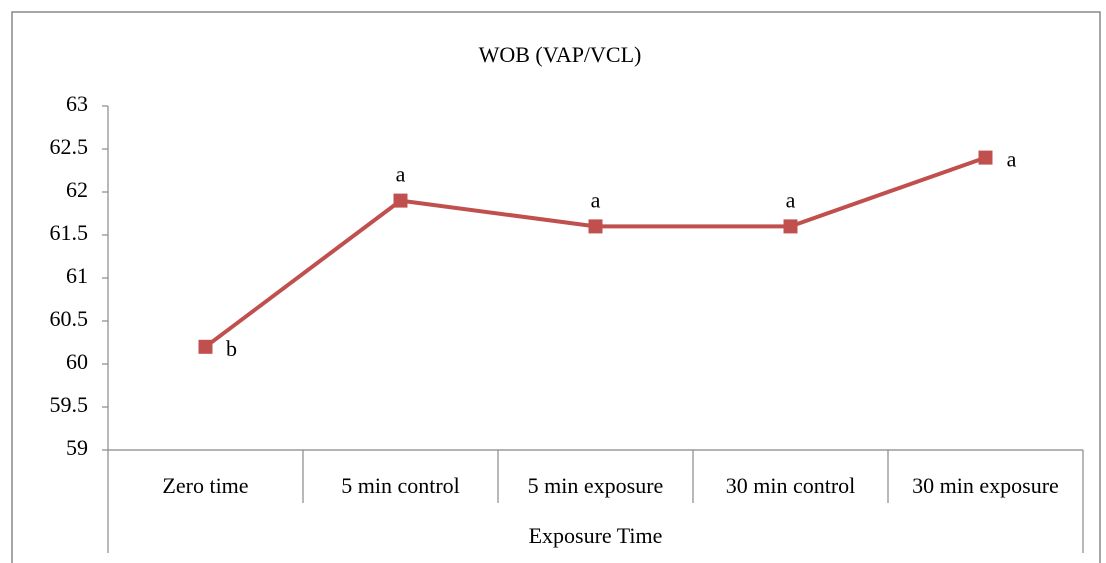 The height and width of the screenshot is (563, 1106). Describe the element at coordinates (69, 232) in the screenshot. I see `y-tick-label: 61.5` at that location.